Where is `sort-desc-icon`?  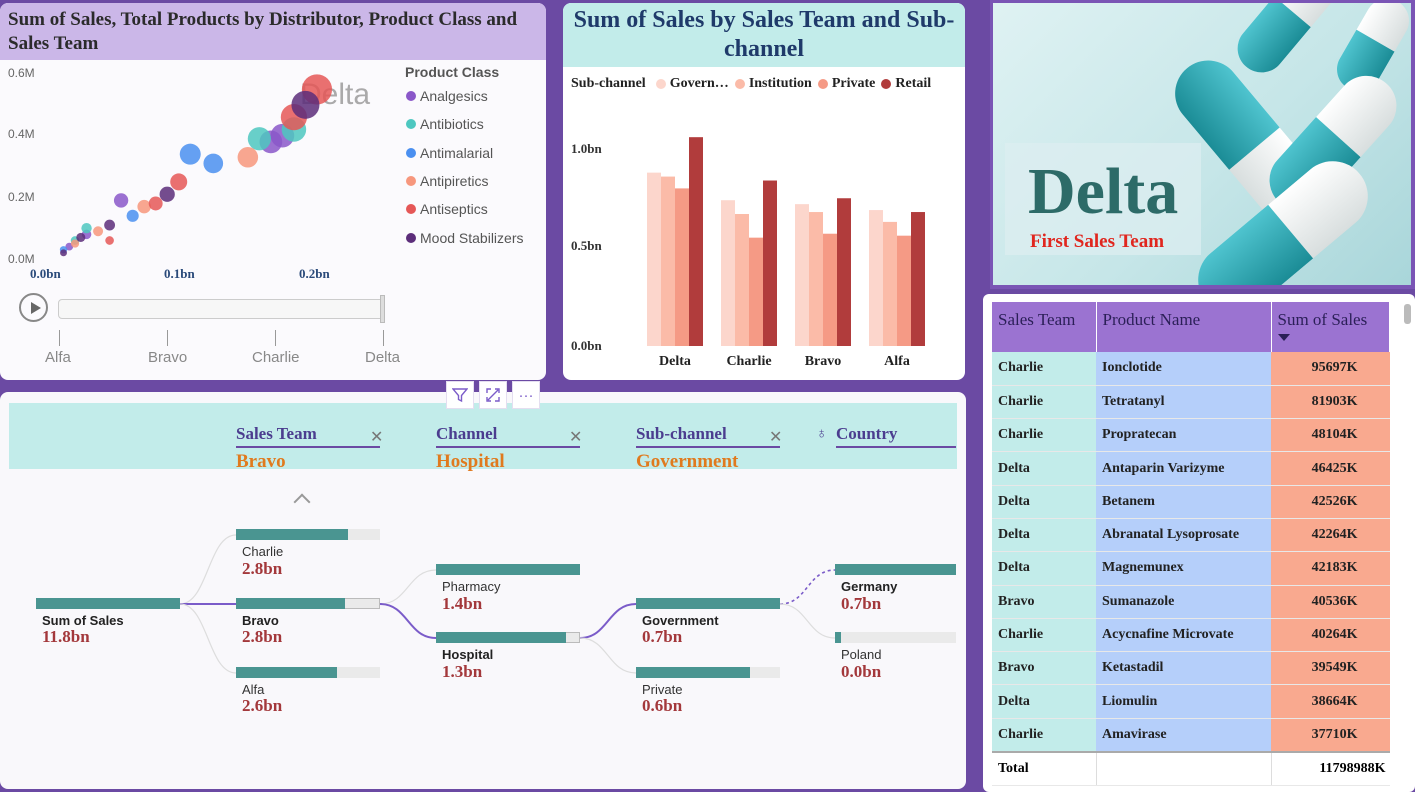 sort-desc-icon is located at coordinates (1283, 337).